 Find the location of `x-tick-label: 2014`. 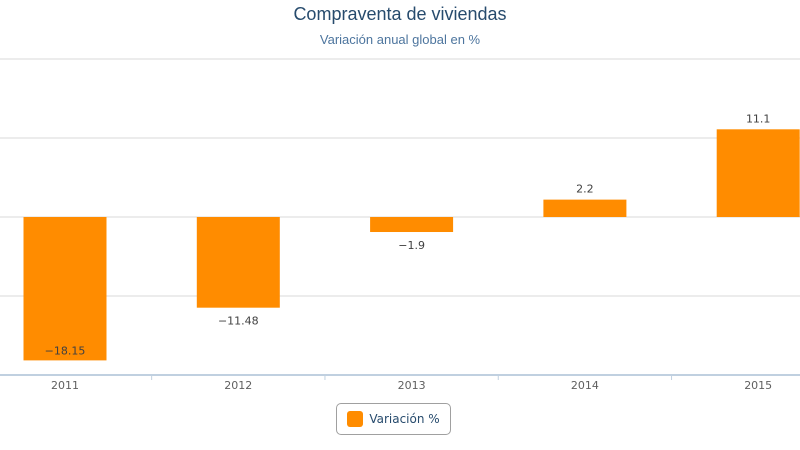

x-tick-label: 2014 is located at coordinates (585, 385).